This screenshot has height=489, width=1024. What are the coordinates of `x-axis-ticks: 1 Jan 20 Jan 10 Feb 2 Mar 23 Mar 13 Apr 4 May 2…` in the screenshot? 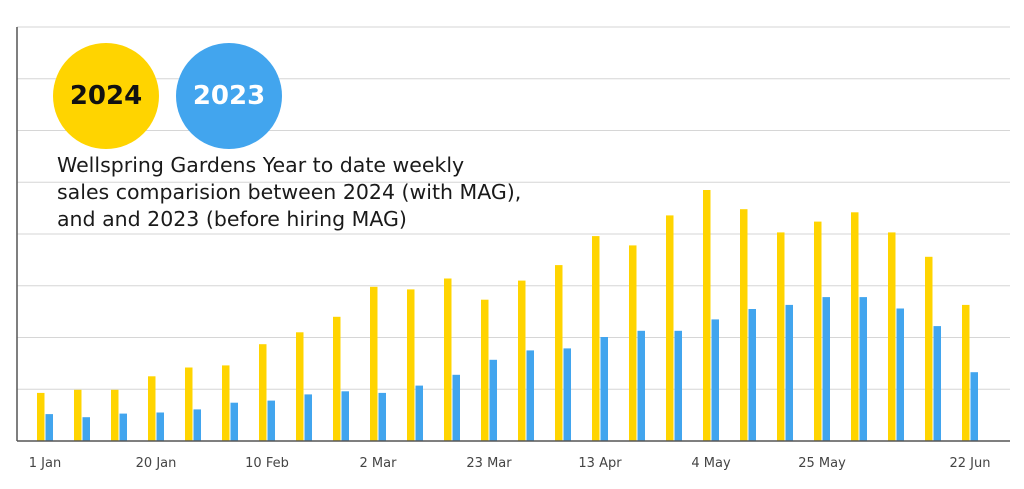 It's located at (510, 463).